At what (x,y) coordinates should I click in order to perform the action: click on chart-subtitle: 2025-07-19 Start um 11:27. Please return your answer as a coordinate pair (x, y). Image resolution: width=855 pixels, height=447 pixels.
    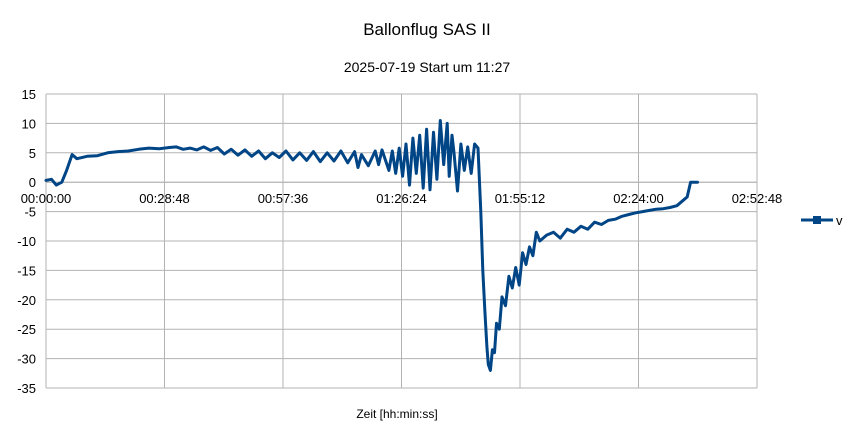
    Looking at the image, I should click on (427, 67).